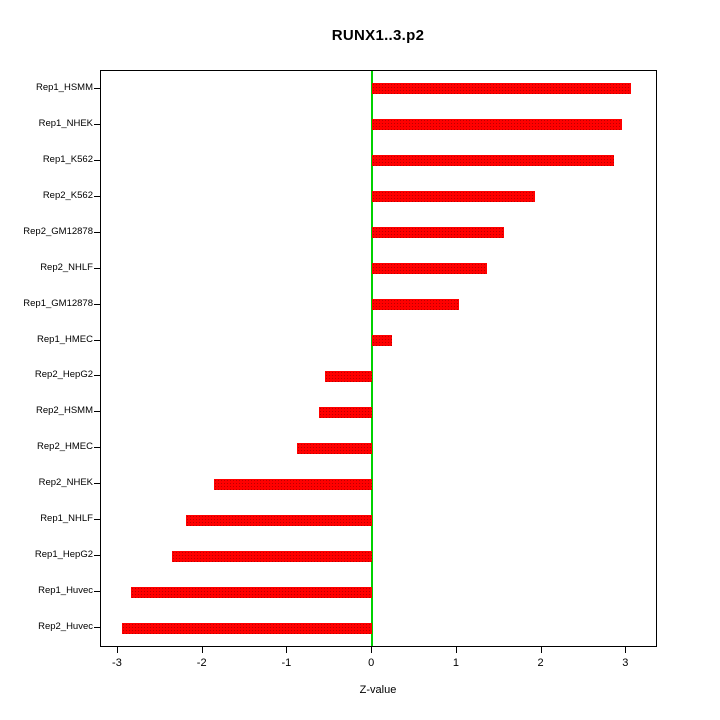  Describe the element at coordinates (64, 411) in the screenshot. I see `category-label: Rep2_HSMM` at that location.